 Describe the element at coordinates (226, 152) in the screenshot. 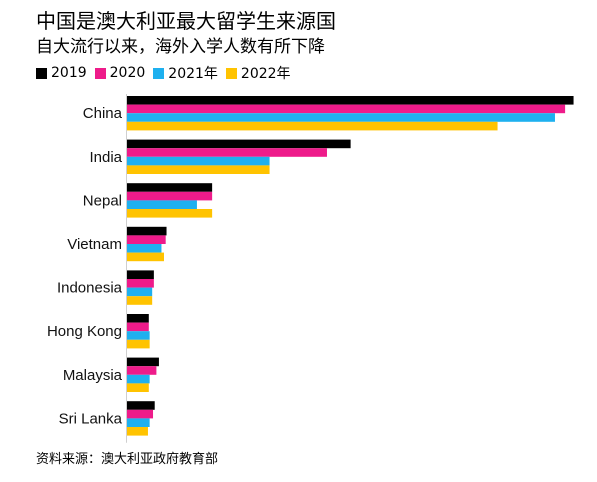

I see `bar-india-2020` at that location.